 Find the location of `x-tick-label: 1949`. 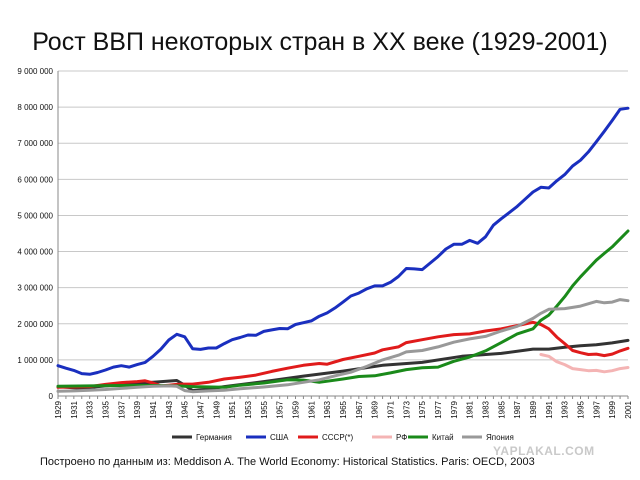

x-tick-label: 1949 is located at coordinates (216, 409).